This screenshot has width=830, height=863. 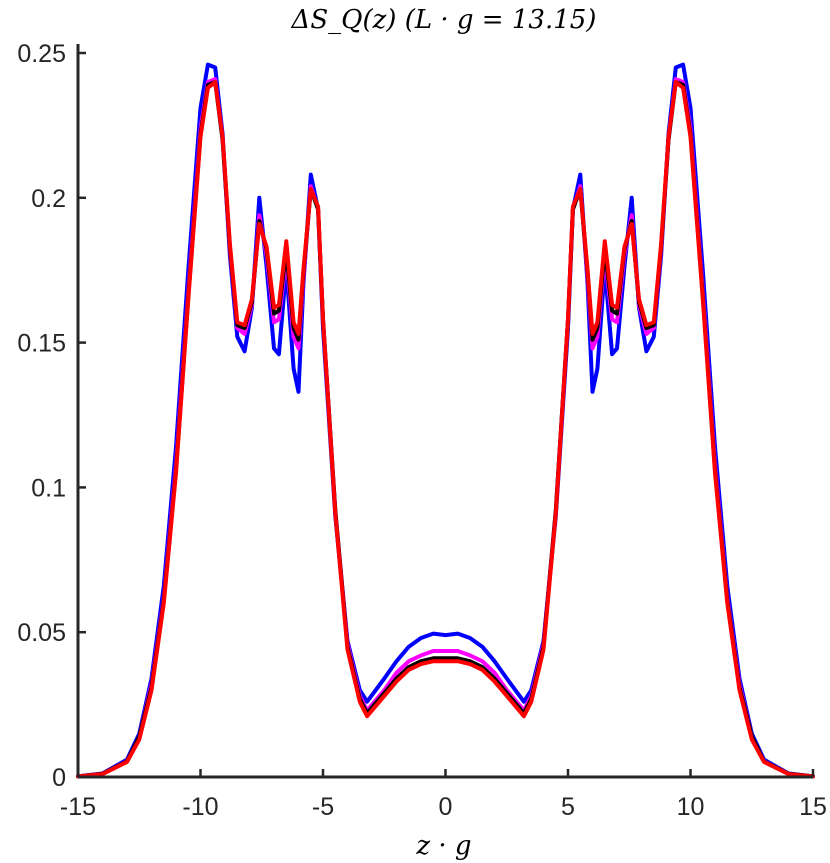 What do you see at coordinates (51, 416) in the screenshot?
I see `y-axis-ticks: 0 0.05 0.1 0.15 0.2 0.25` at bounding box center [51, 416].